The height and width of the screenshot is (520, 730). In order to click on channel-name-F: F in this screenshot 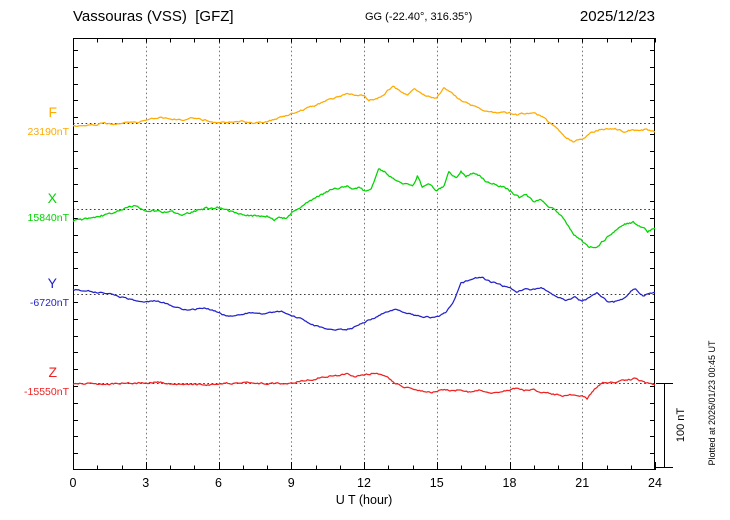, I will do `click(52, 112)`.